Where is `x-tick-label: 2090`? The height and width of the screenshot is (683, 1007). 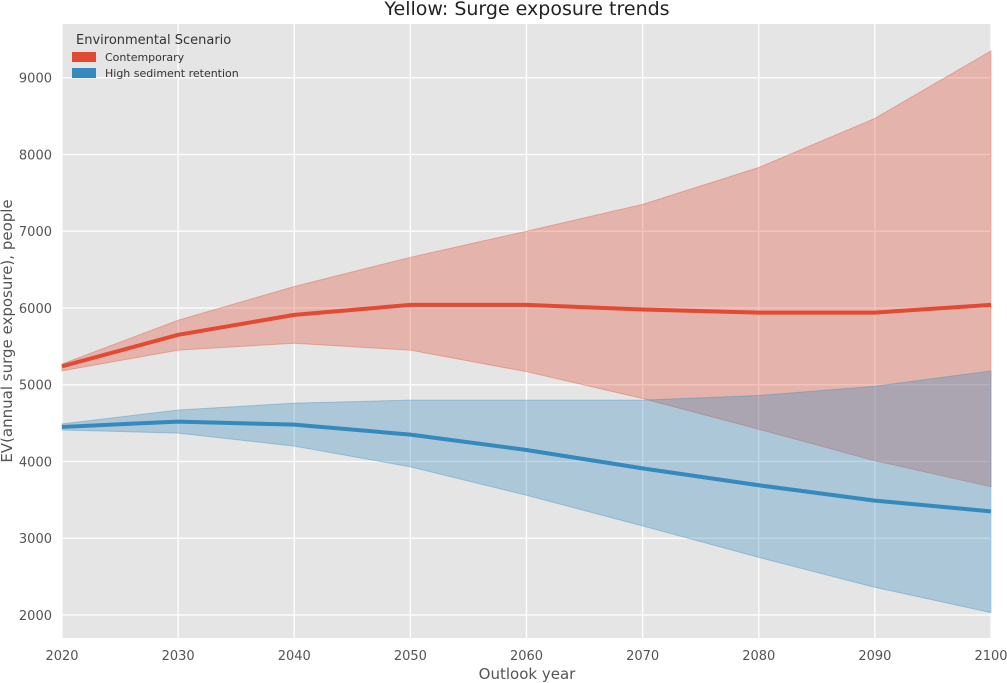
x-tick-label: 2090 is located at coordinates (874, 656).